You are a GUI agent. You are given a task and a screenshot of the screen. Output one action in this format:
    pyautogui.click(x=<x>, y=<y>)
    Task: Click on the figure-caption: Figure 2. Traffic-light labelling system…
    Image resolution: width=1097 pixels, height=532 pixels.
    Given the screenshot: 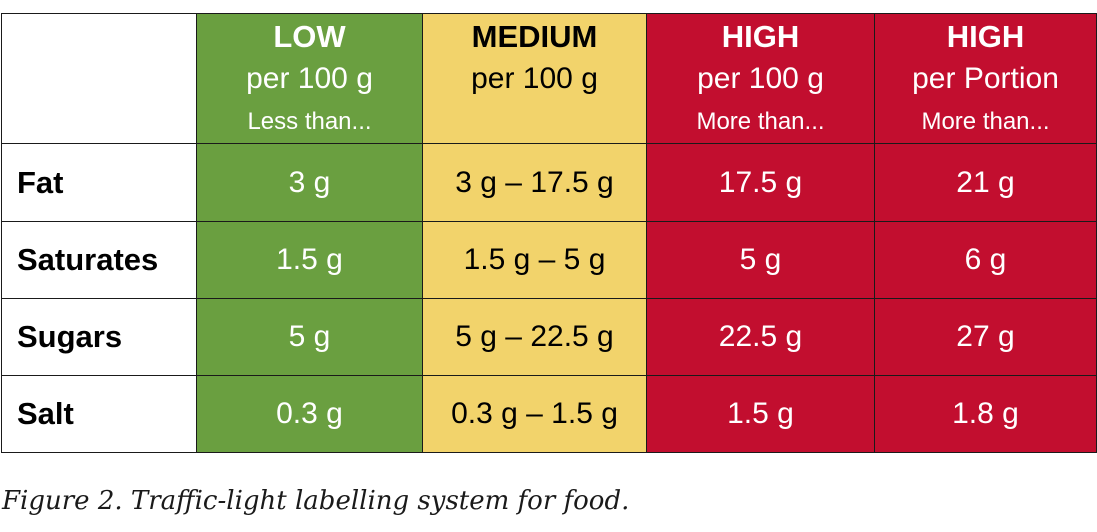 What is the action you would take?
    pyautogui.click(x=316, y=501)
    